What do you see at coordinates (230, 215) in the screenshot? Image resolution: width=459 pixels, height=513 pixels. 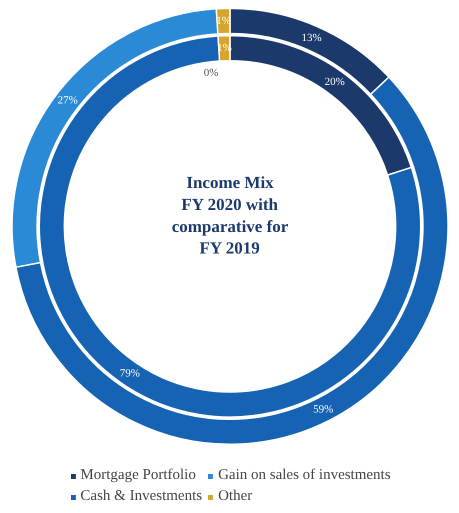 I see `text: Income Mix FY 2020 with comparative for FY 2019` at bounding box center [230, 215].